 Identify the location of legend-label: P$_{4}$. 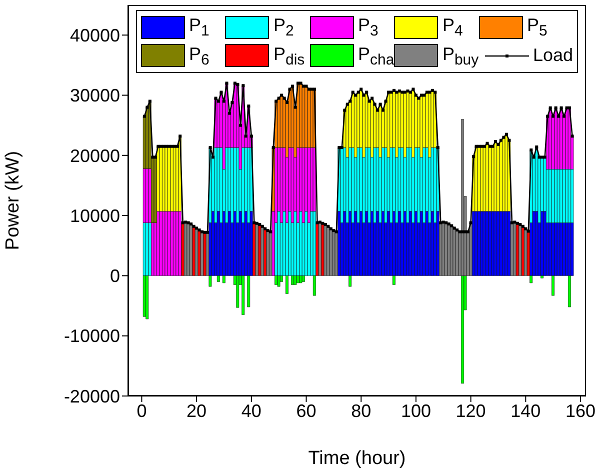
(452, 27).